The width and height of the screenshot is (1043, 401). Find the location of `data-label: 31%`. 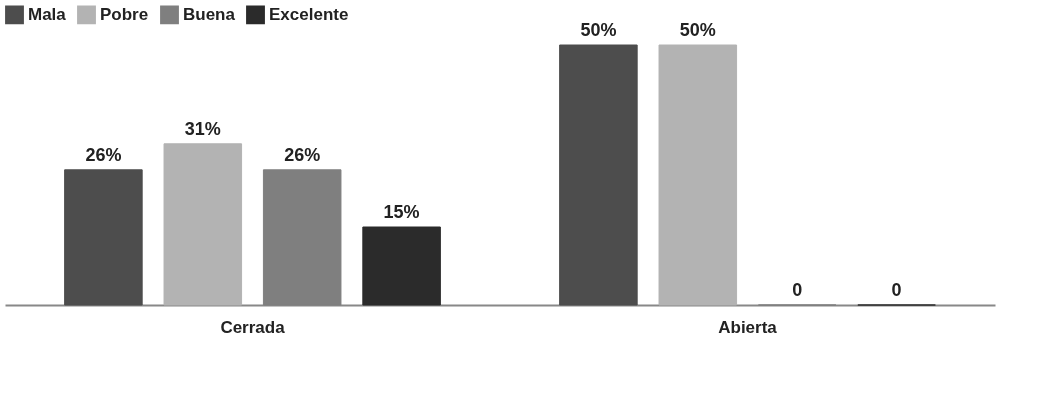

data-label: 31% is located at coordinates (202, 128).